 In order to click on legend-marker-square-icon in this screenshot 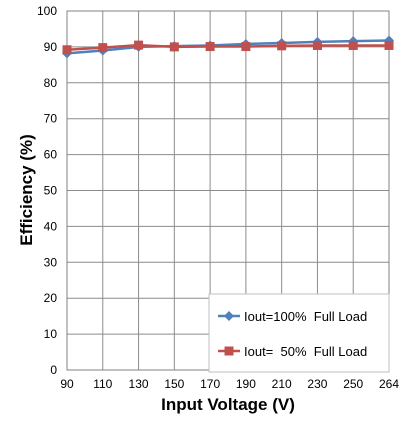, I will do `click(229, 351)`.